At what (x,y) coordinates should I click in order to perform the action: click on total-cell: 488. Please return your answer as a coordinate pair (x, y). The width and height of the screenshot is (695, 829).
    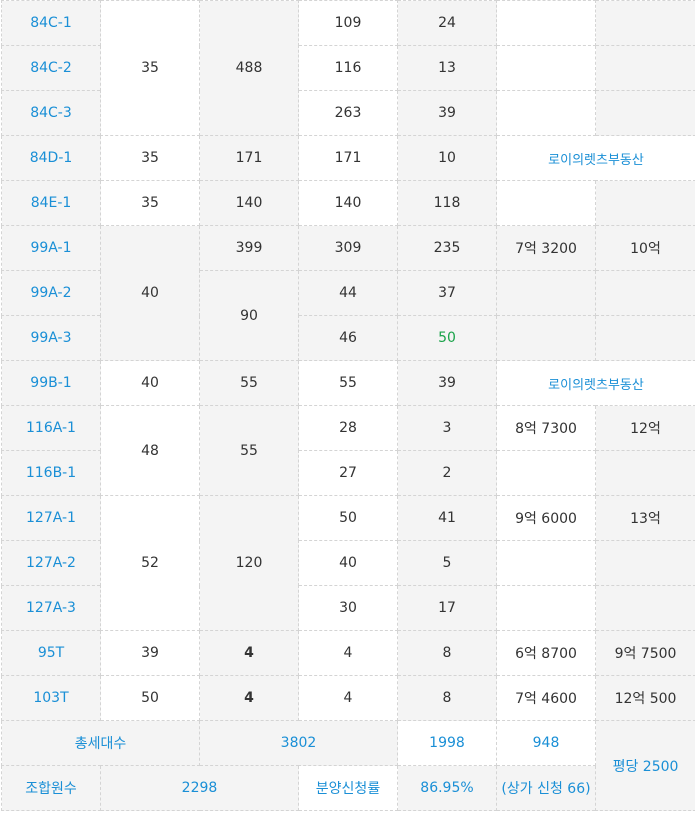
    Looking at the image, I should click on (249, 68).